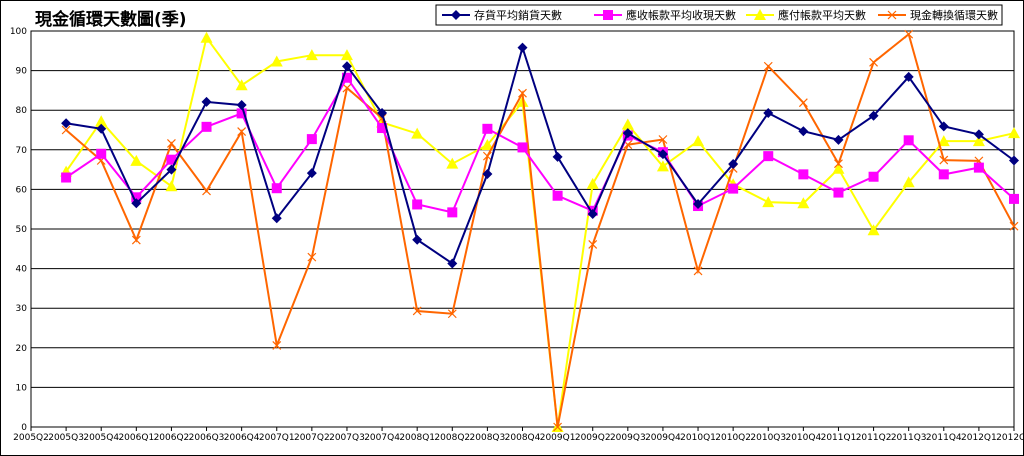  I want to click on legend-label: 存貨平均銷貨天數, so click(518, 15).